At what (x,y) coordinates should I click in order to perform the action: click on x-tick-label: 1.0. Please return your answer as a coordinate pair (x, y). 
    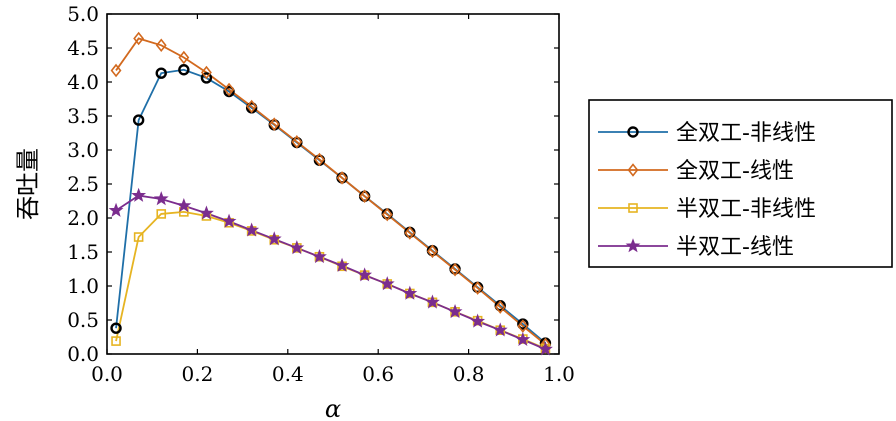
    Looking at the image, I should click on (559, 374).